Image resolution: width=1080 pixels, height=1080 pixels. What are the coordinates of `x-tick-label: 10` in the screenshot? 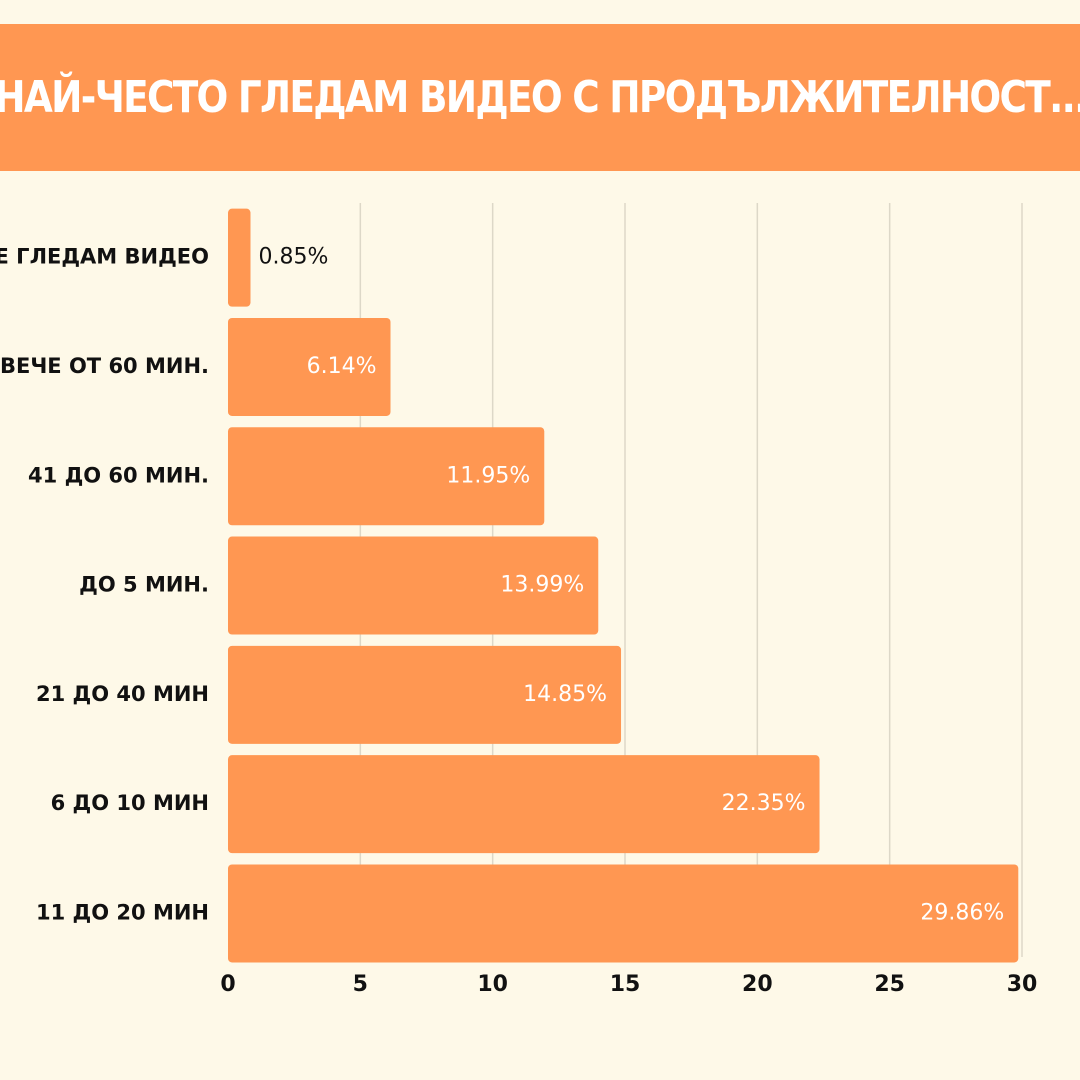 It's located at (492, 984).